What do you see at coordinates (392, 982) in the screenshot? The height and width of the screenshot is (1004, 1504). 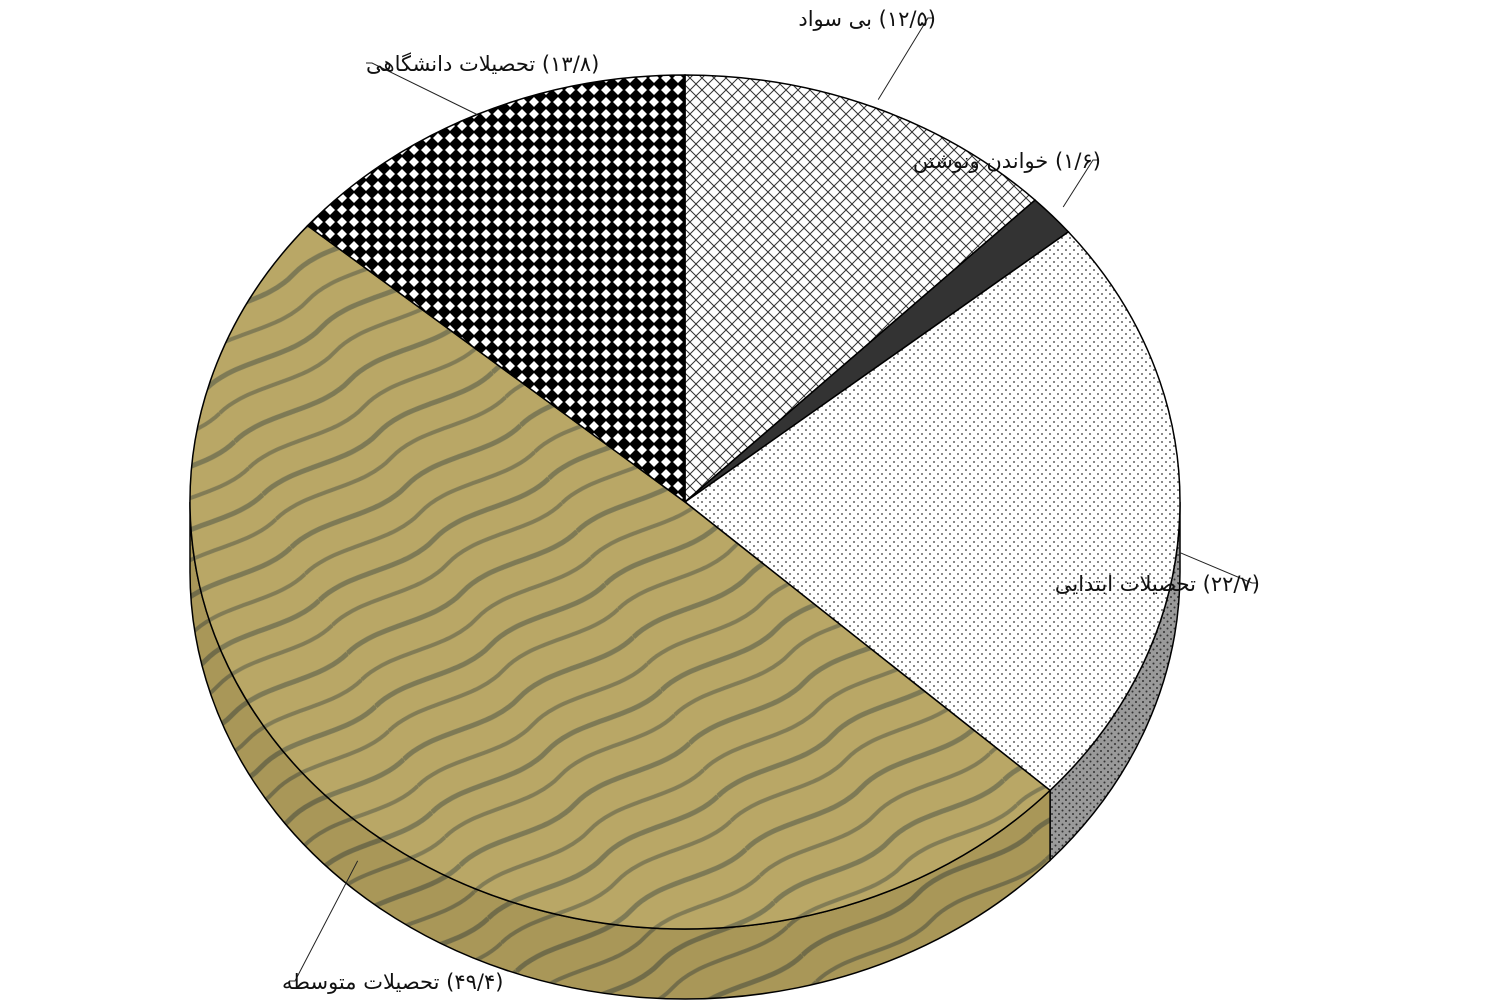 I see `slice-label-3: (۴۹/۴) تحصیلات متوسطه` at bounding box center [392, 982].